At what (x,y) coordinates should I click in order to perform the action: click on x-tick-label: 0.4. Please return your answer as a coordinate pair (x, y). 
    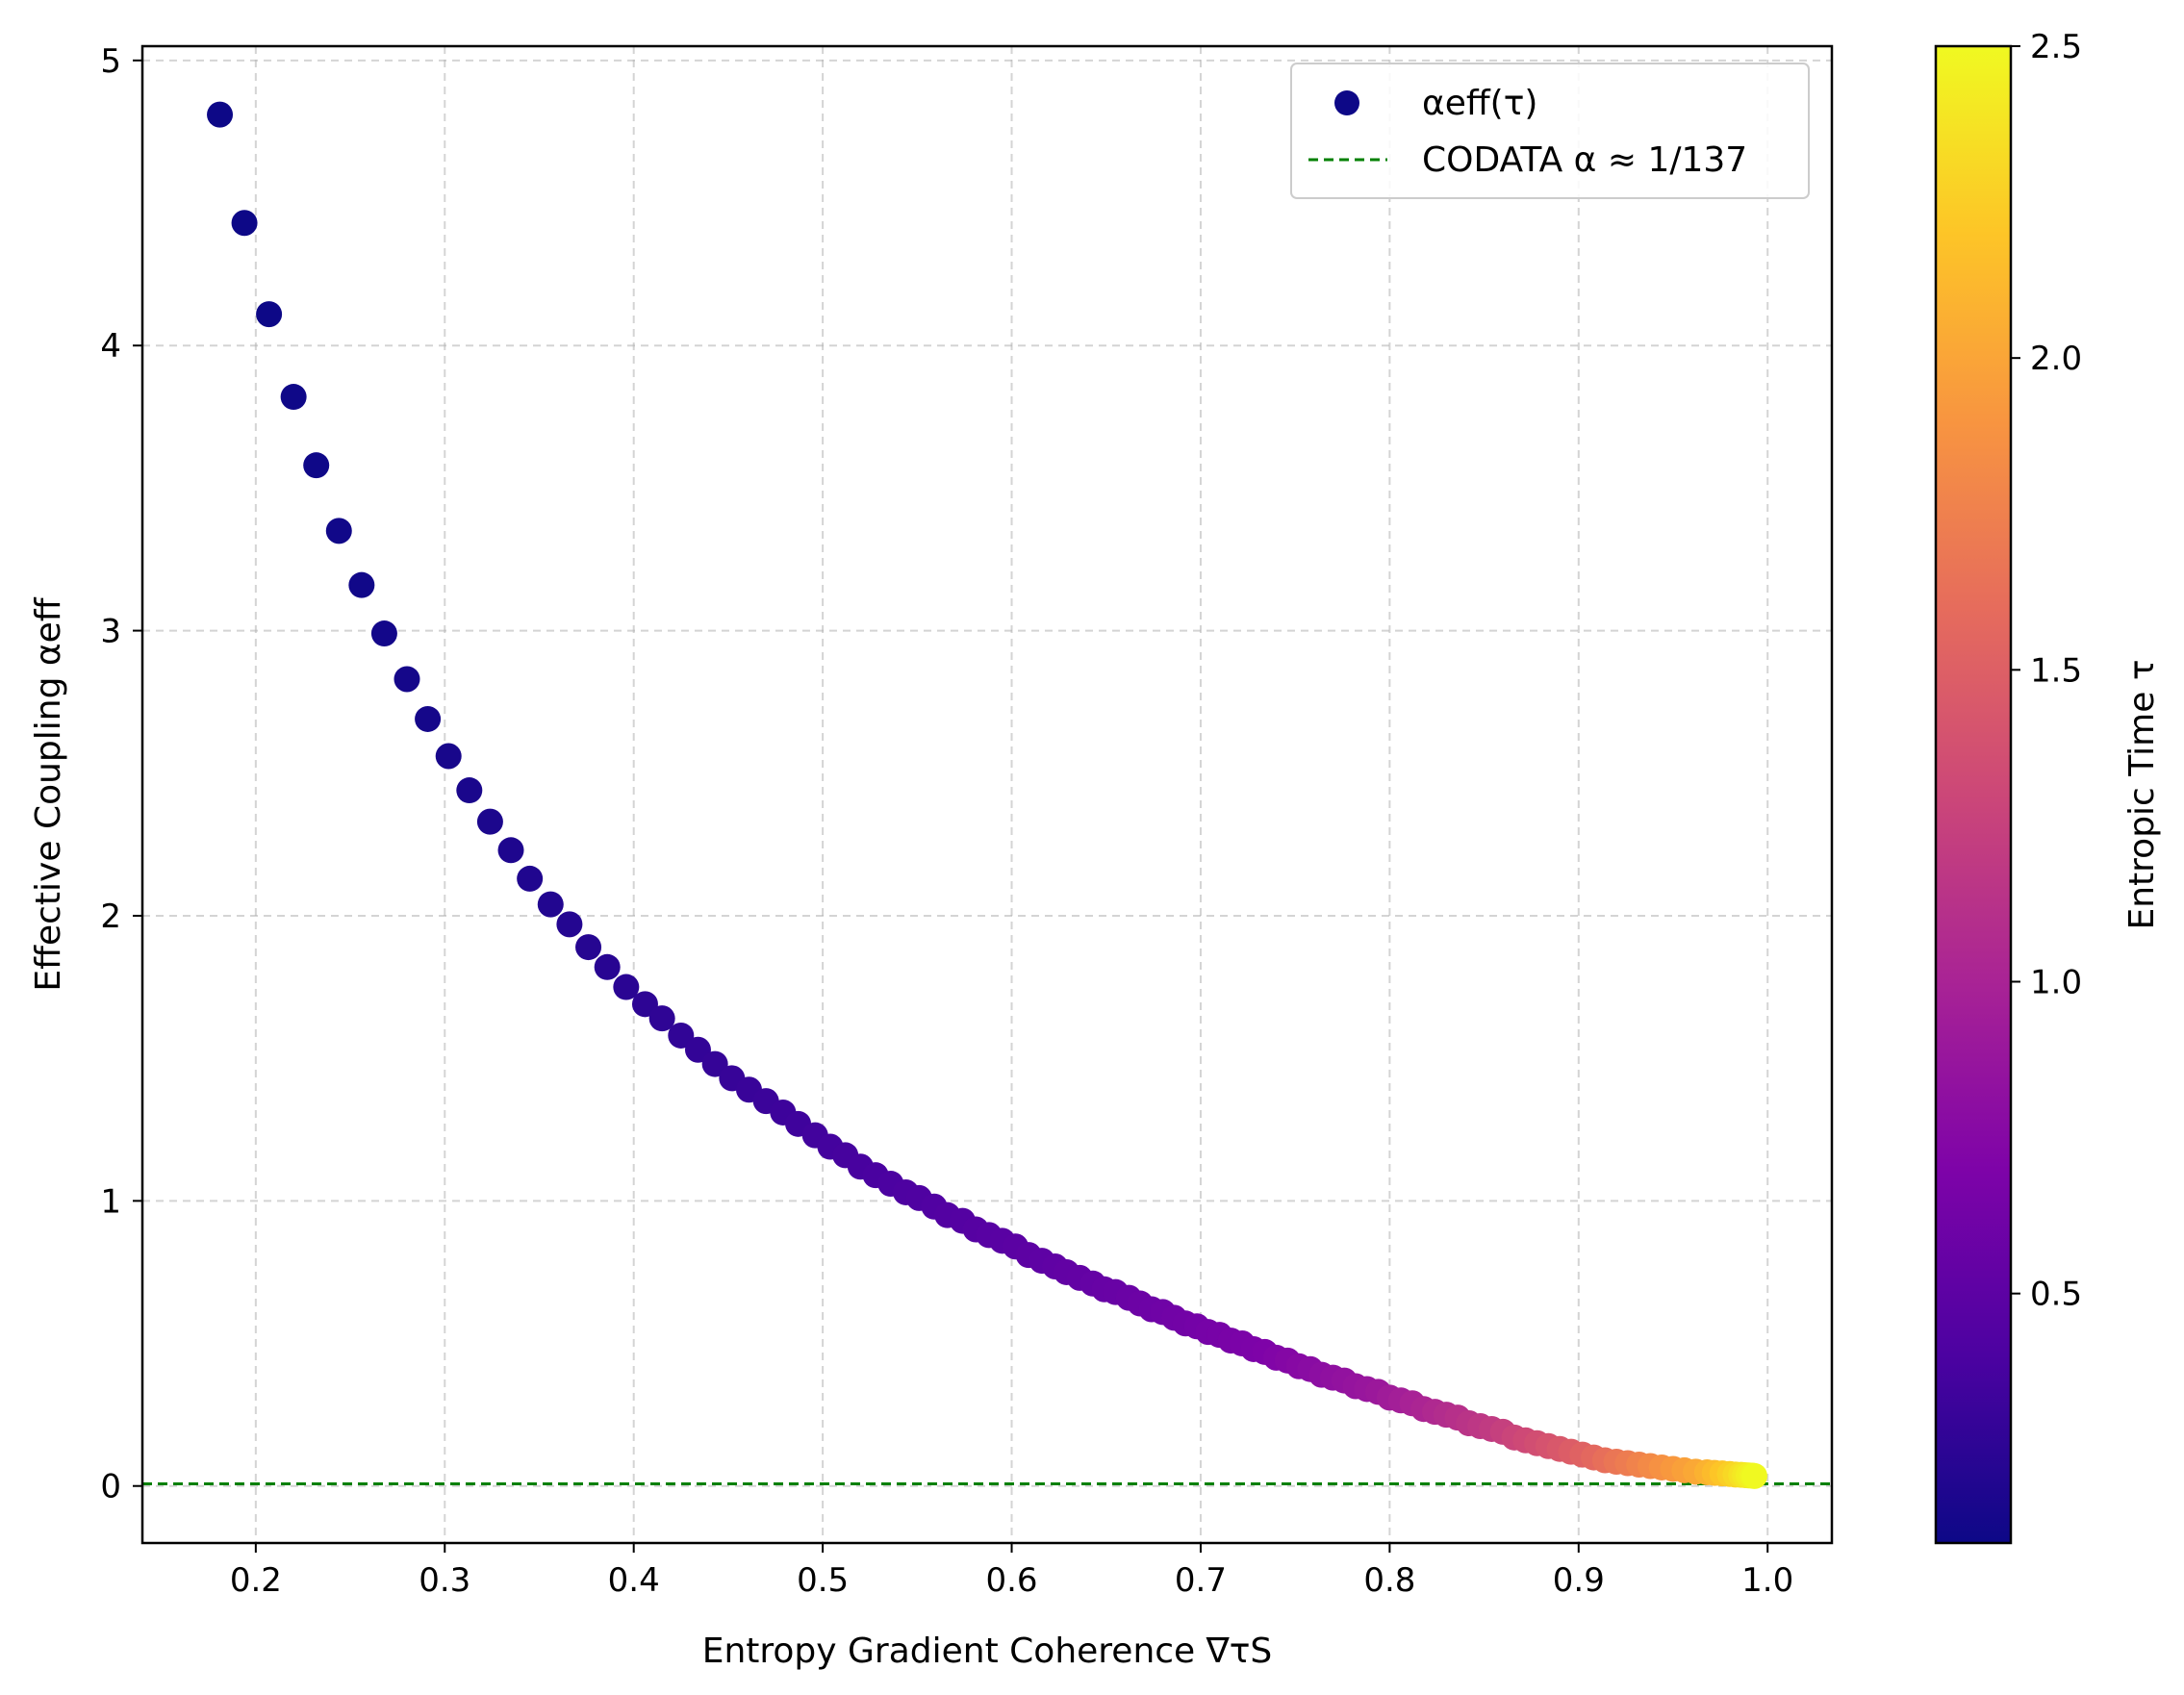
    Looking at the image, I should click on (634, 1580).